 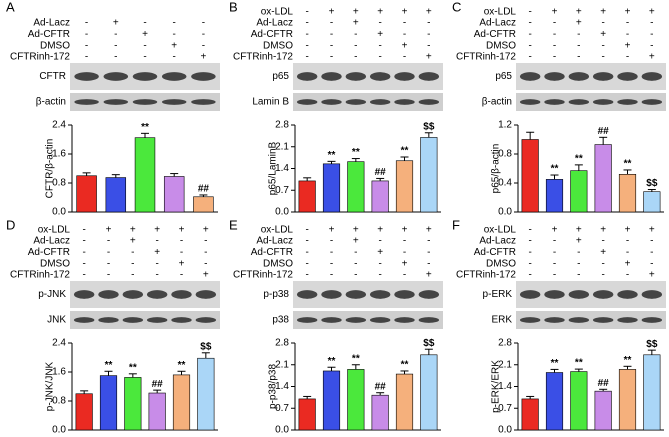 I want to click on y-tick-label: 1.2, so click(x=505, y=125).